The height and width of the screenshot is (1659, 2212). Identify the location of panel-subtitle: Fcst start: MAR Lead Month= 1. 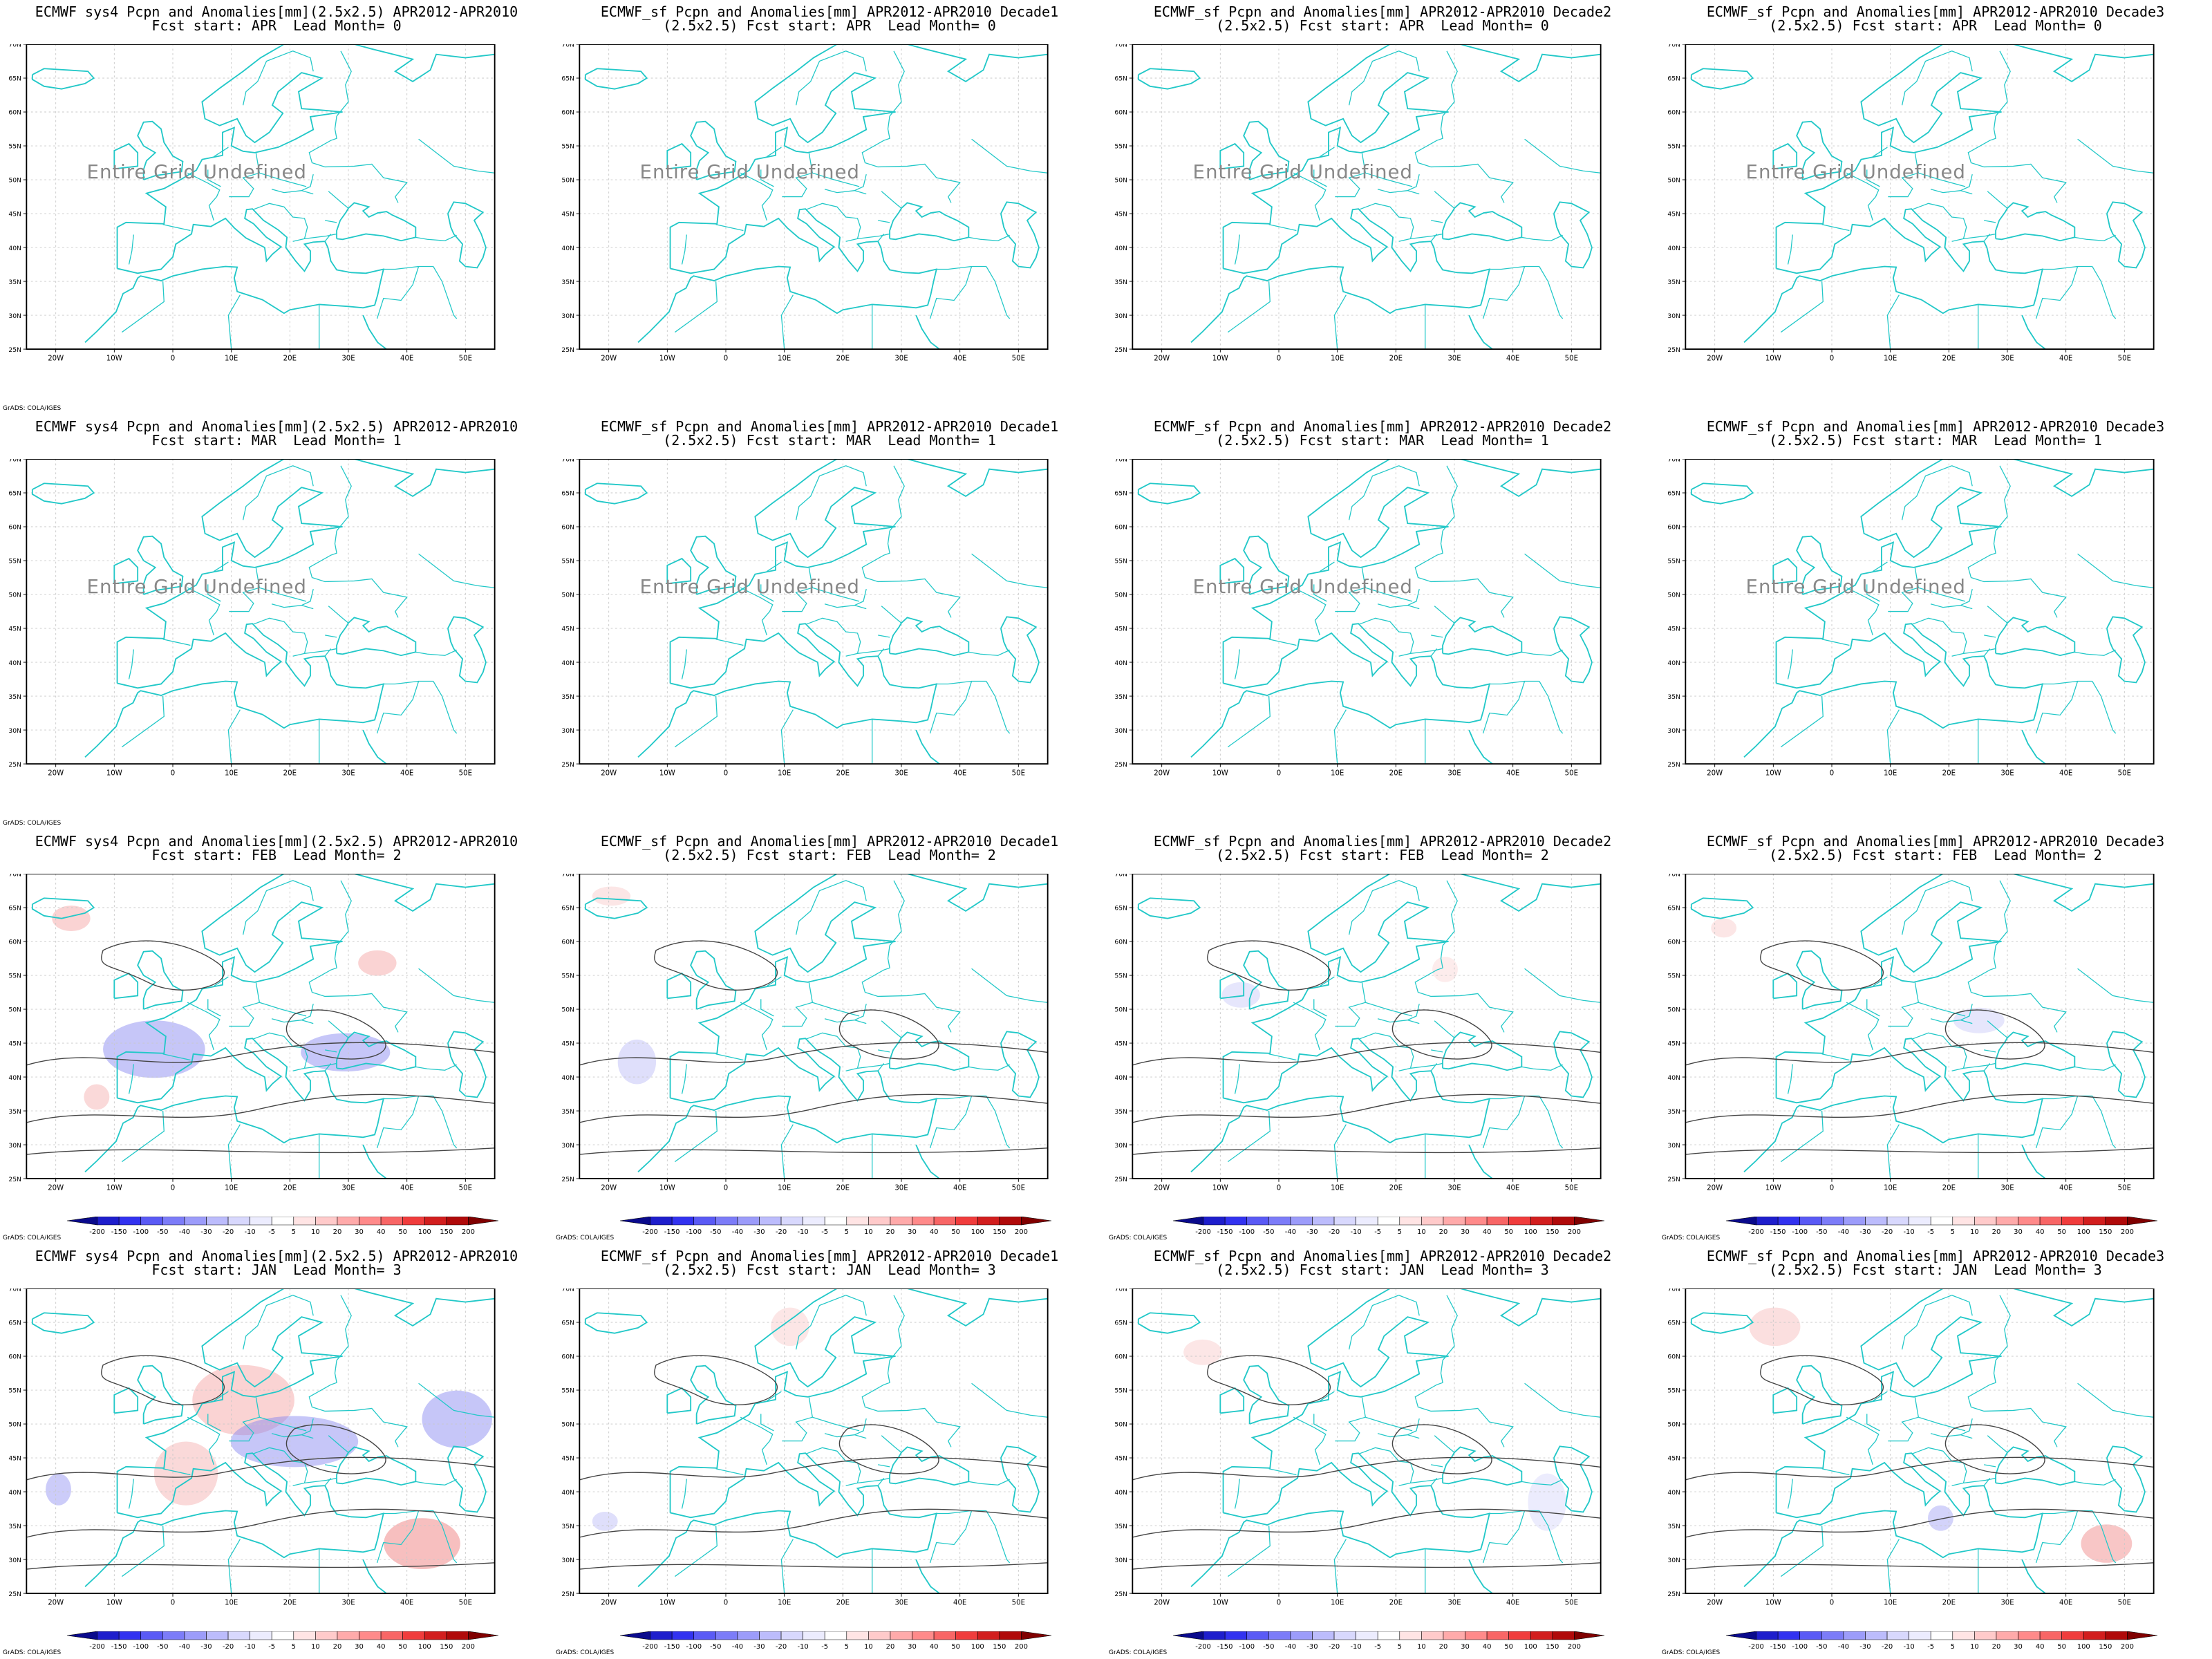
(276, 440).